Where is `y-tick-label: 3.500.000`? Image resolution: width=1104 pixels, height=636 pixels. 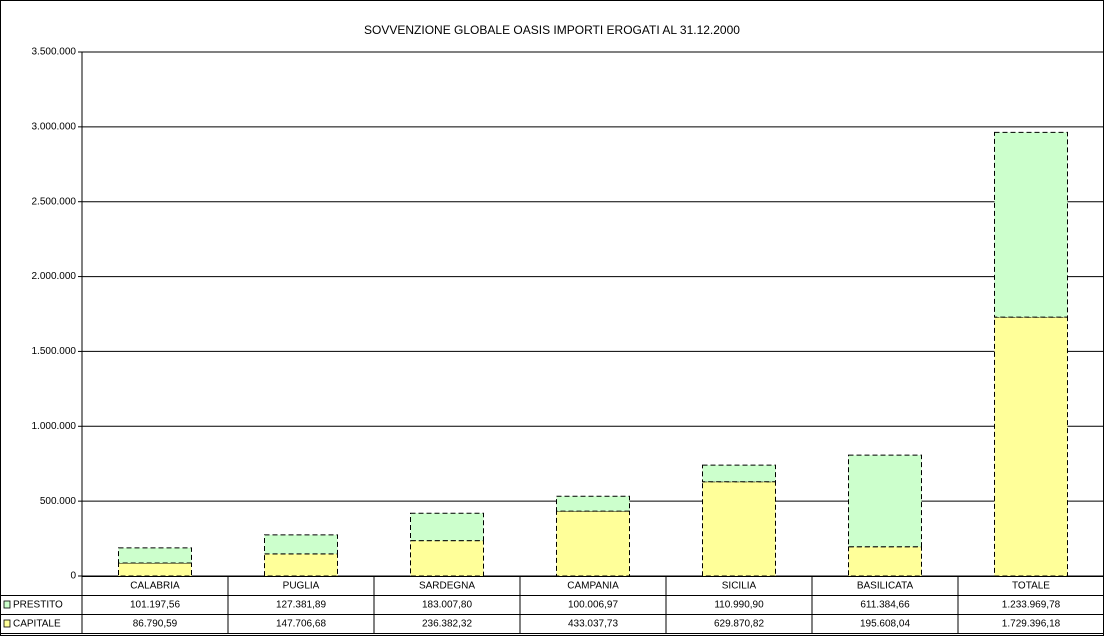
y-tick-label: 3.500.000 is located at coordinates (54, 52).